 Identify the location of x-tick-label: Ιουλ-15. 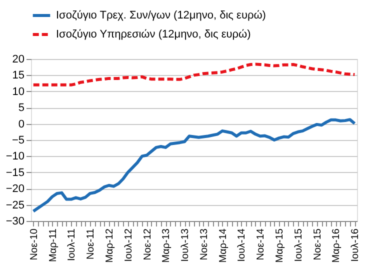
(298, 245).